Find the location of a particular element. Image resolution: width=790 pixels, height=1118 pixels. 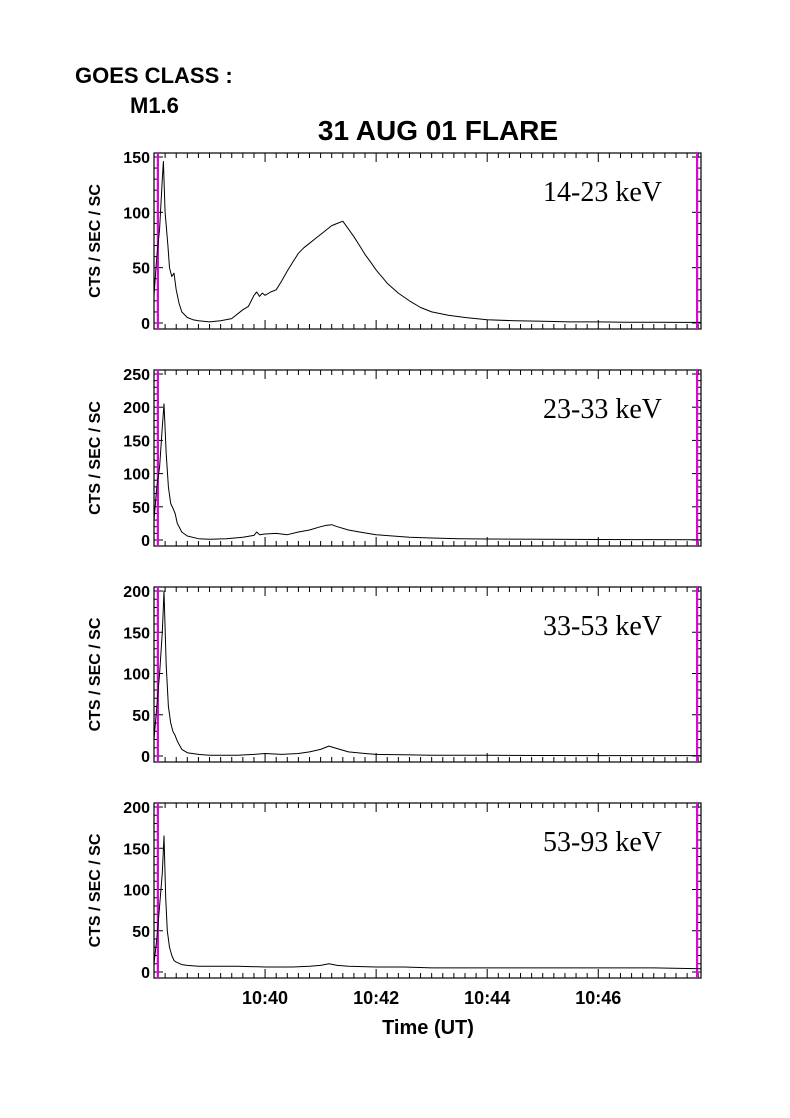

panel-4: 0 50 100 150 200 CTS / SEC / SC 53-93 keV is located at coordinates (394, 891).